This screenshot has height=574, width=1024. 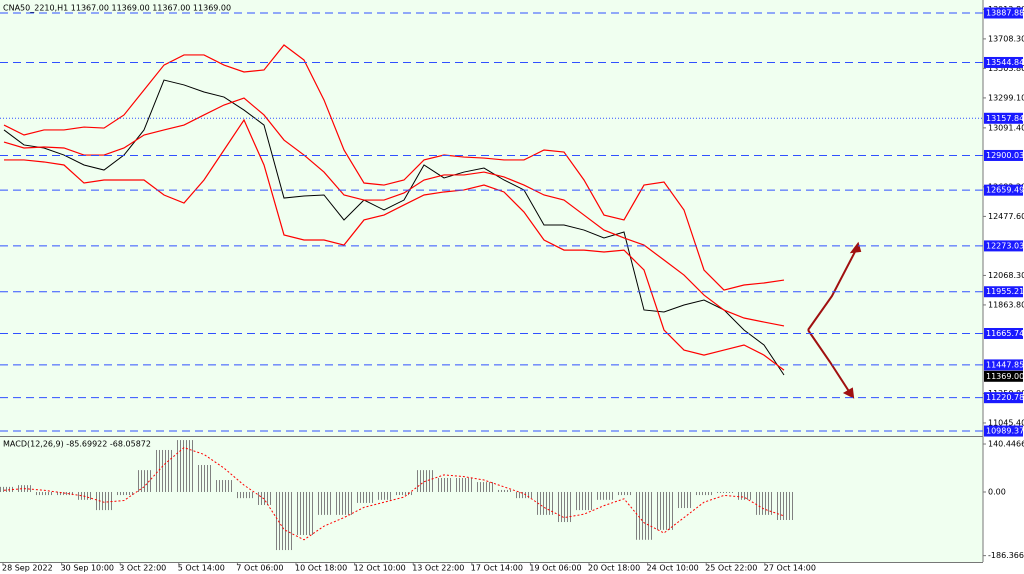 I want to click on y-tick-label: 12068.30, so click(x=1006, y=275).